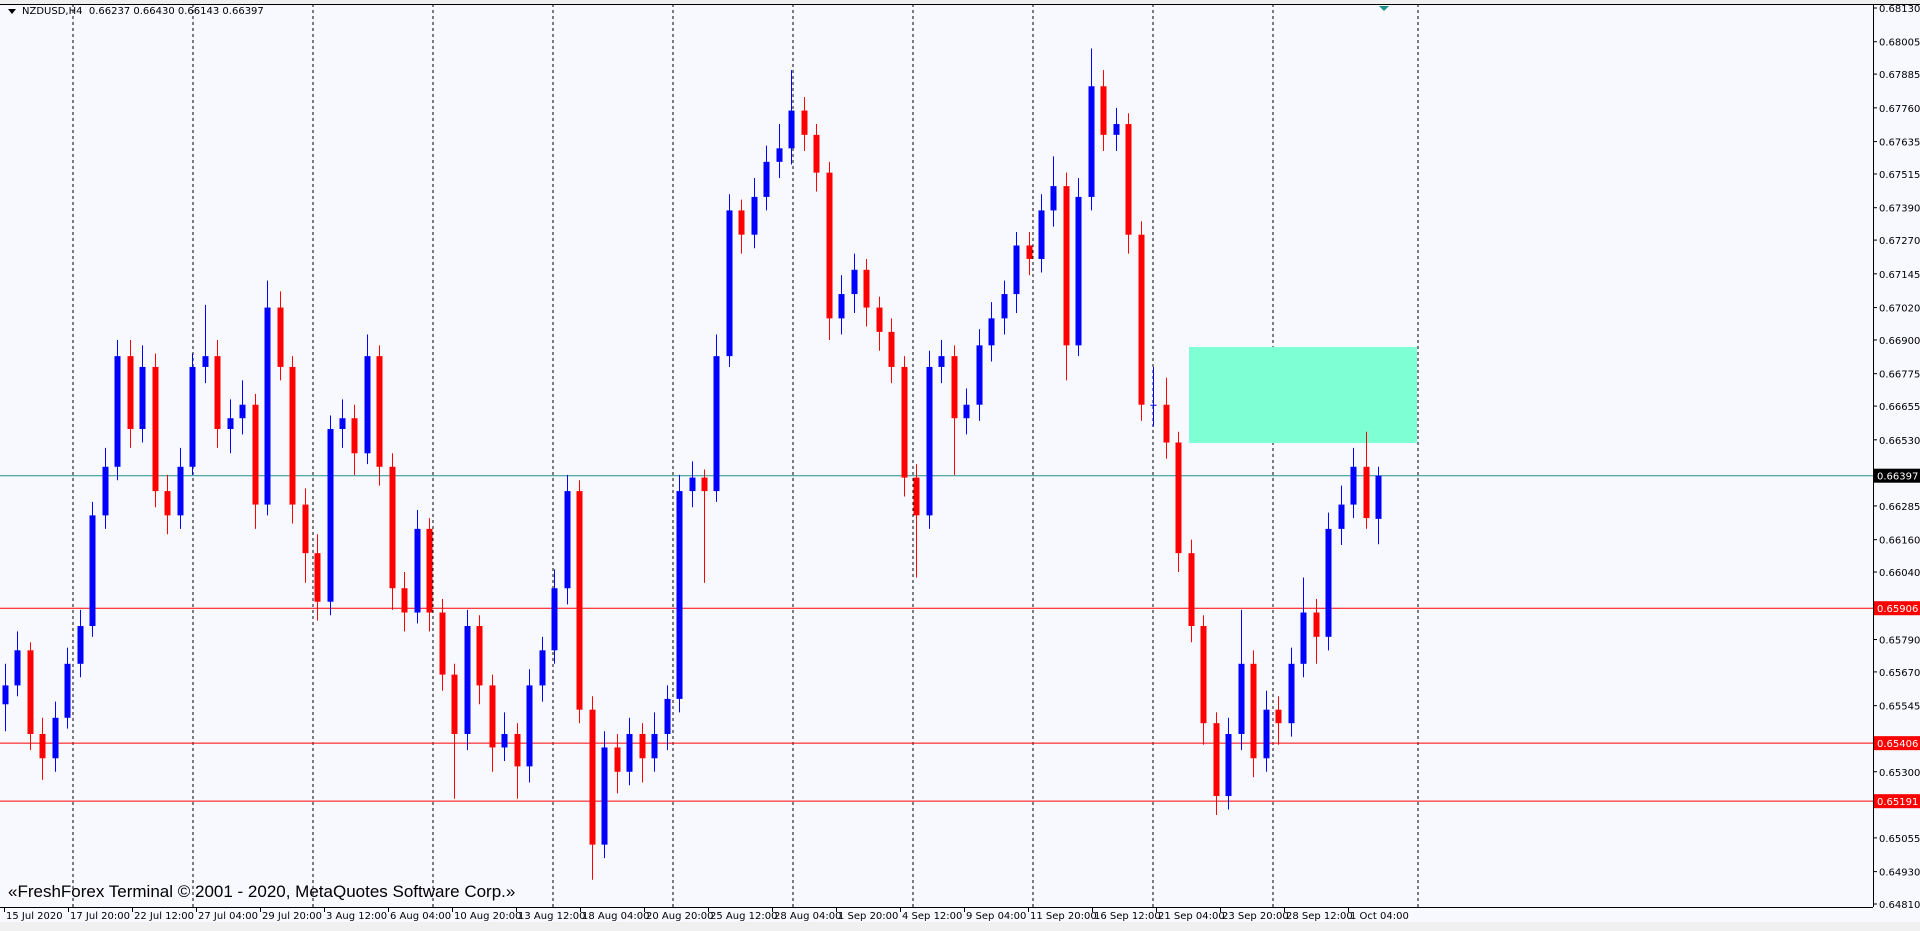  I want to click on current-price-label-bg, so click(1897, 475).